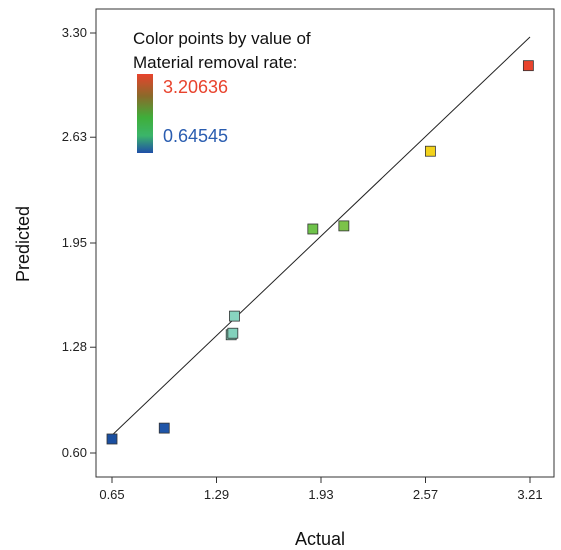 The height and width of the screenshot is (550, 561). Describe the element at coordinates (320, 494) in the screenshot. I see `x-tick-label: 1.93` at that location.